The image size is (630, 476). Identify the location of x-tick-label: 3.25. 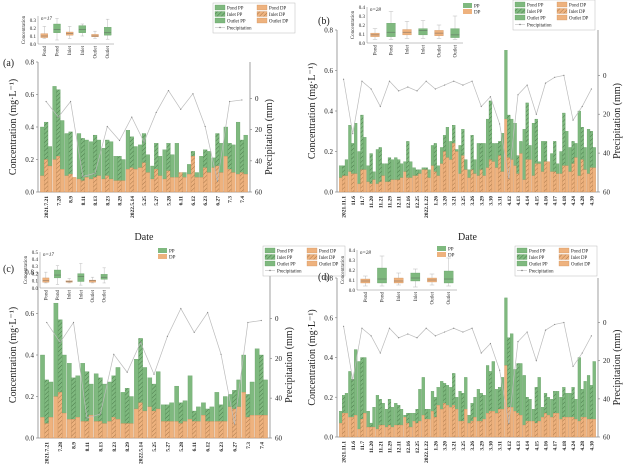
(464, 201).